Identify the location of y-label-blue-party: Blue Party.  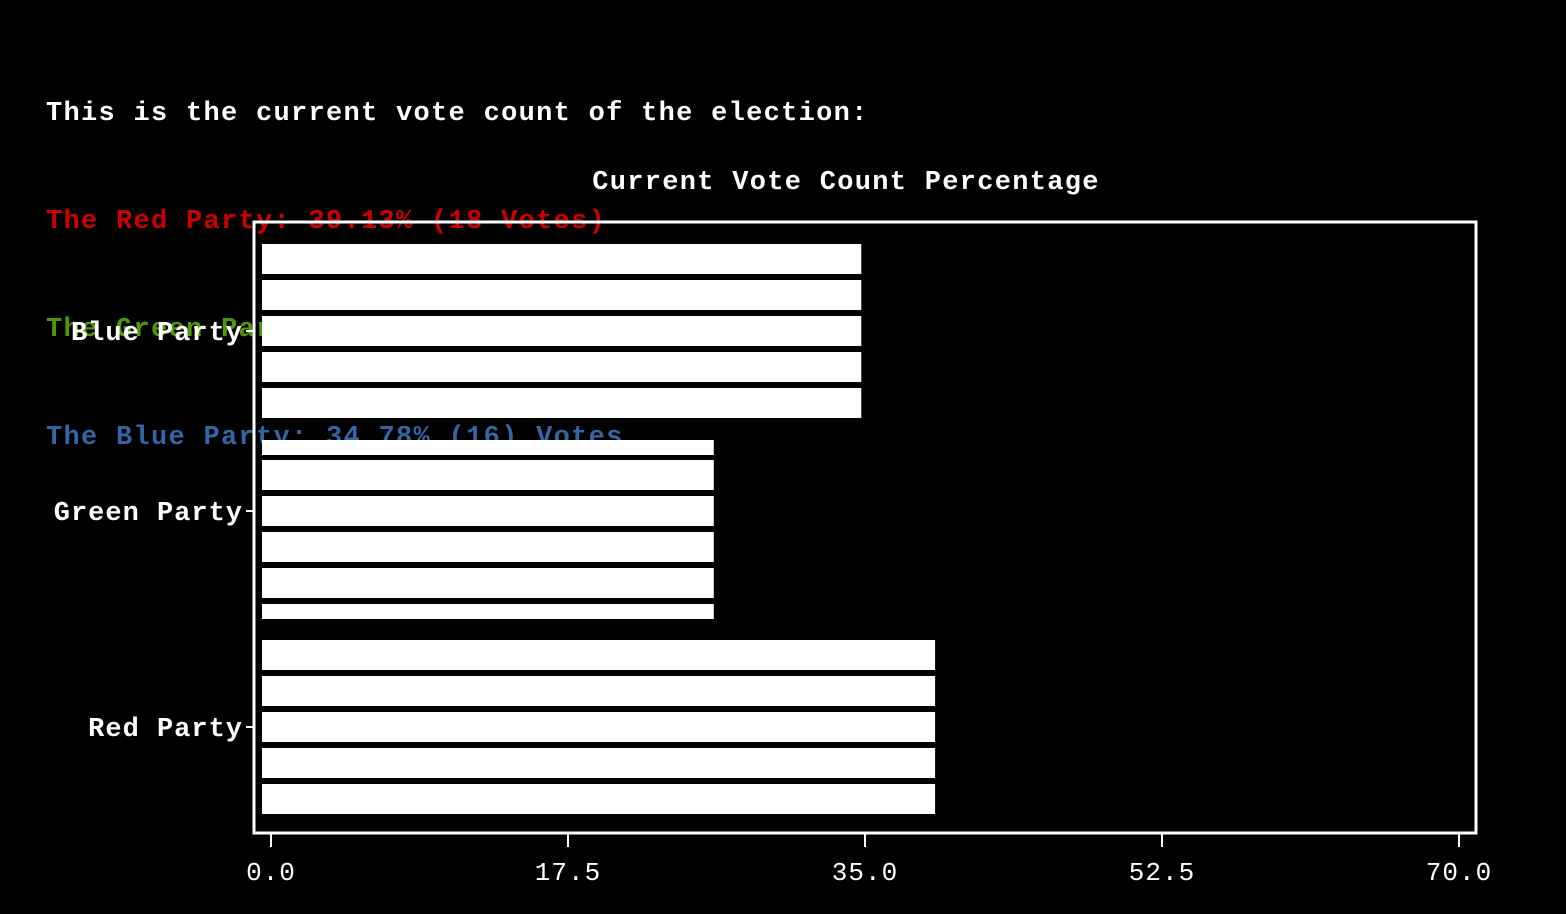
(157, 334).